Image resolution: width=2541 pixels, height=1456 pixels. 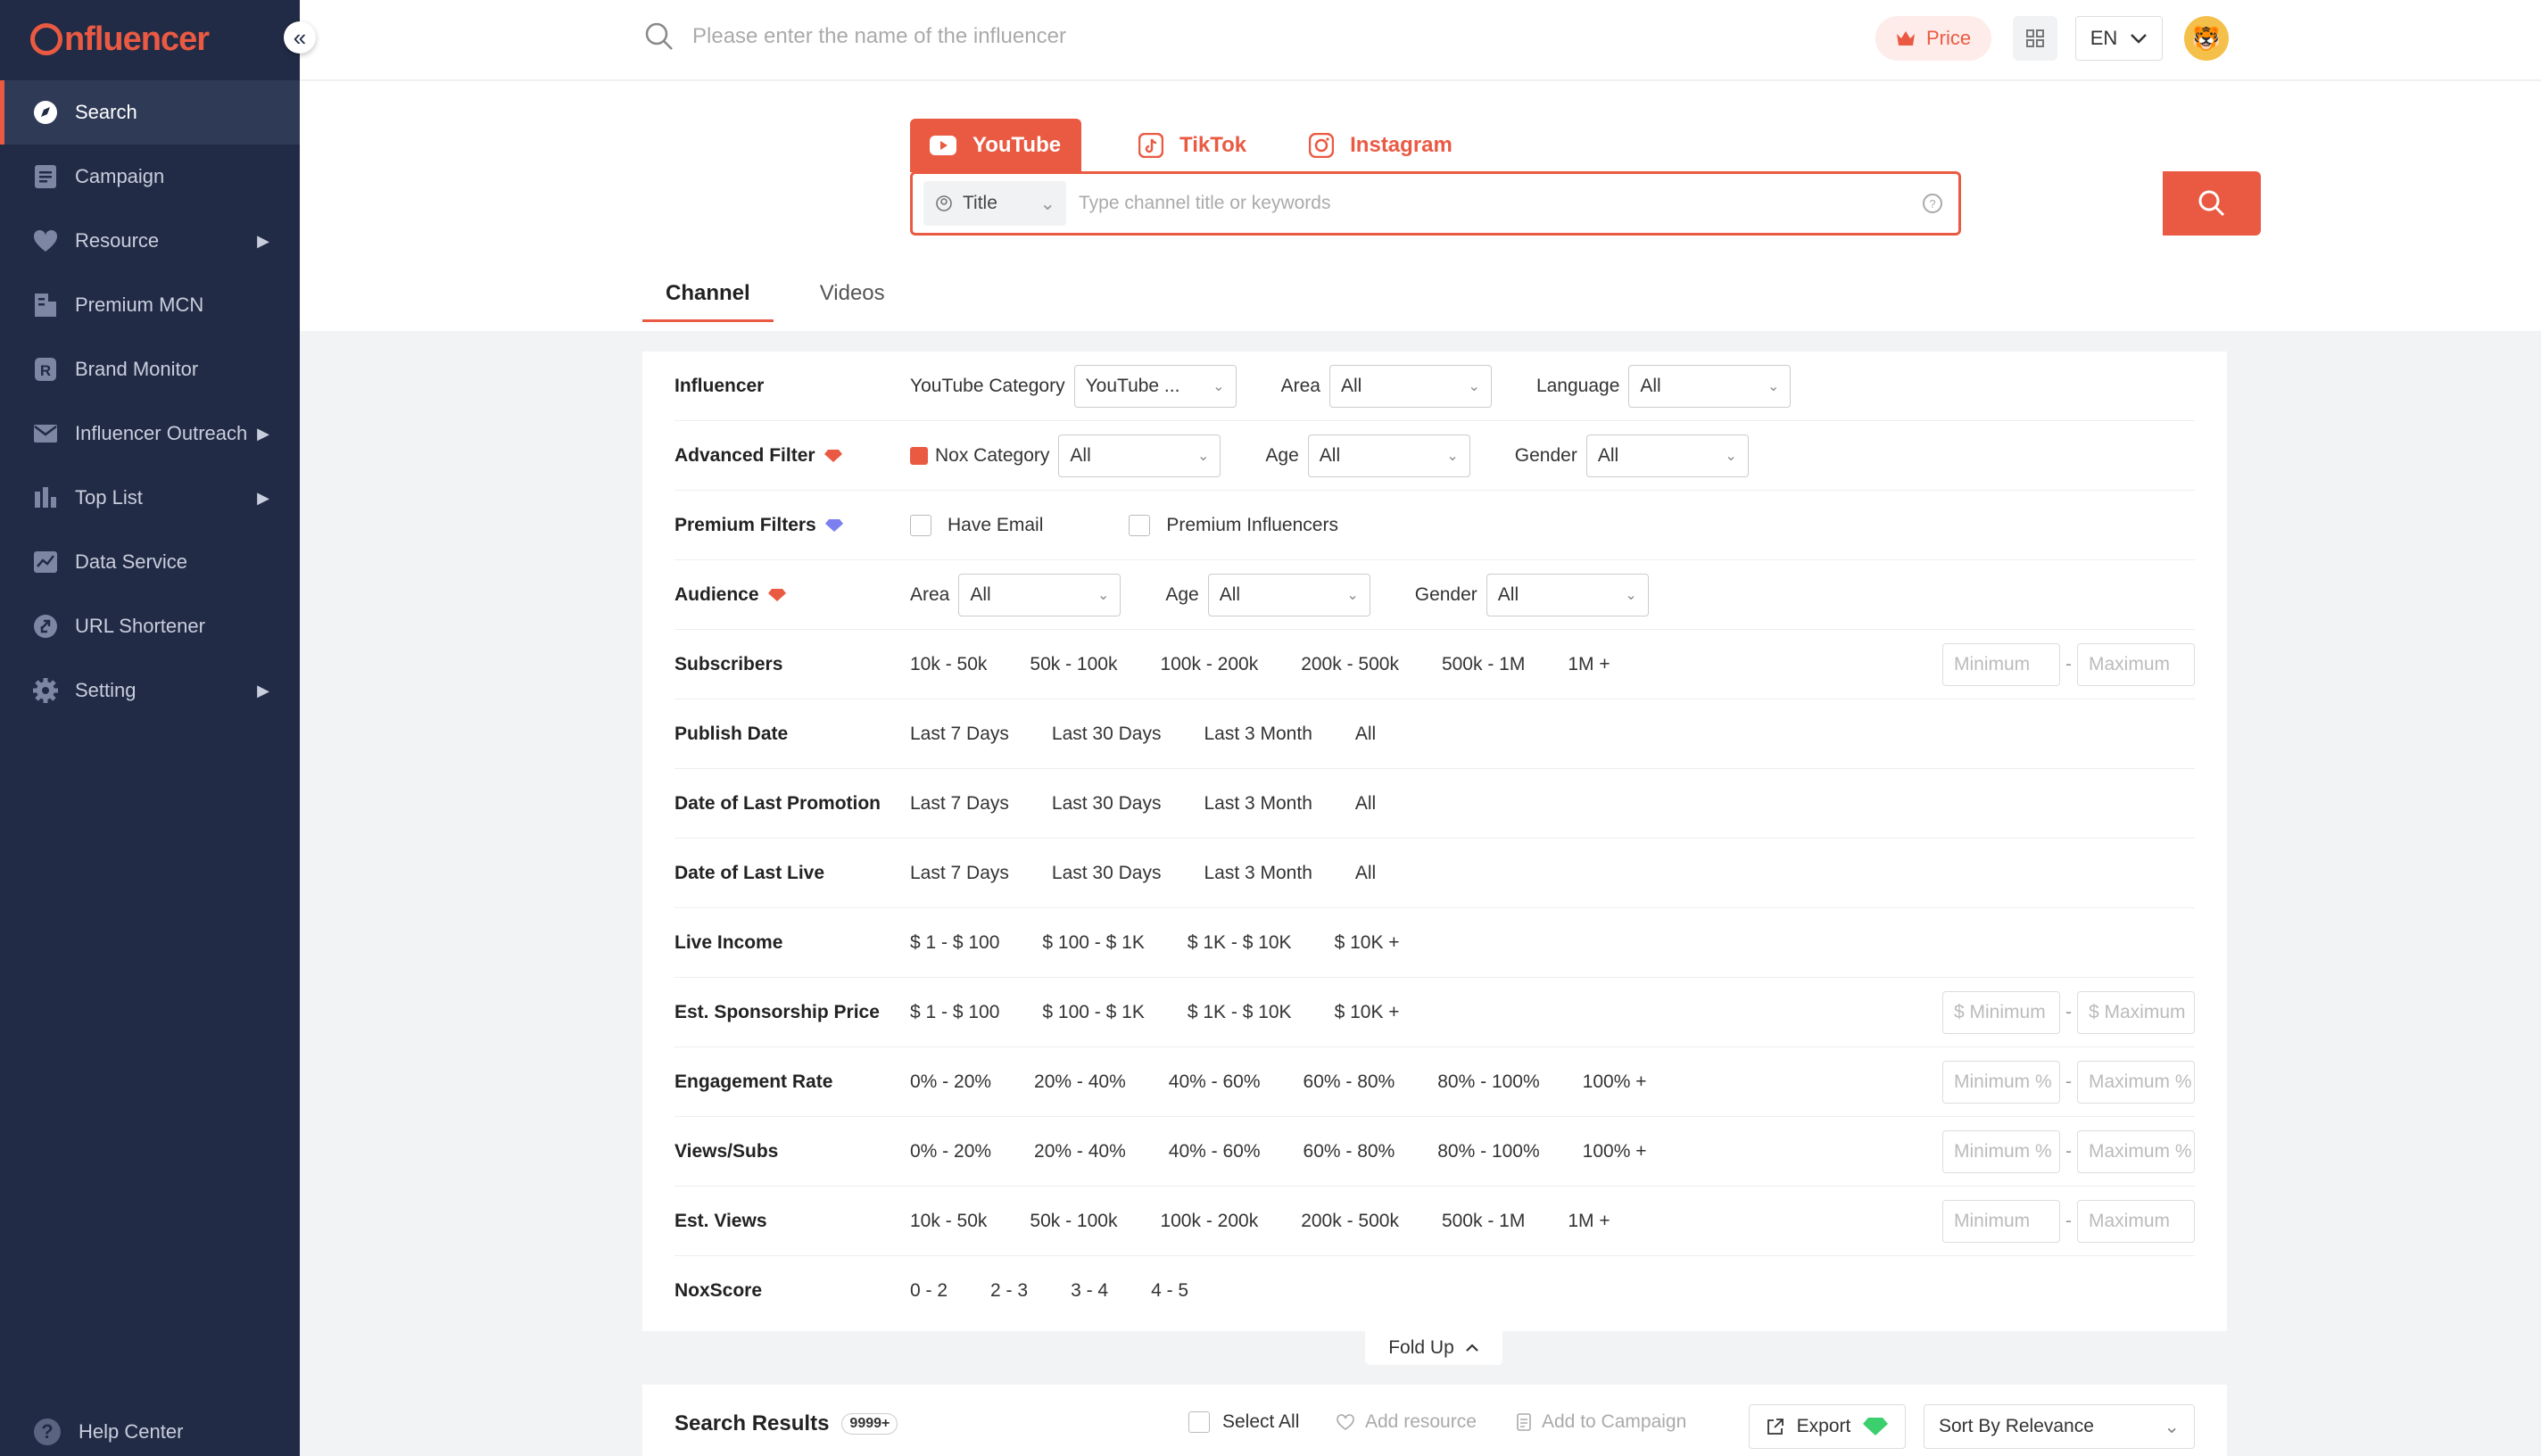 I want to click on avatar: 🐯, so click(x=2206, y=38).